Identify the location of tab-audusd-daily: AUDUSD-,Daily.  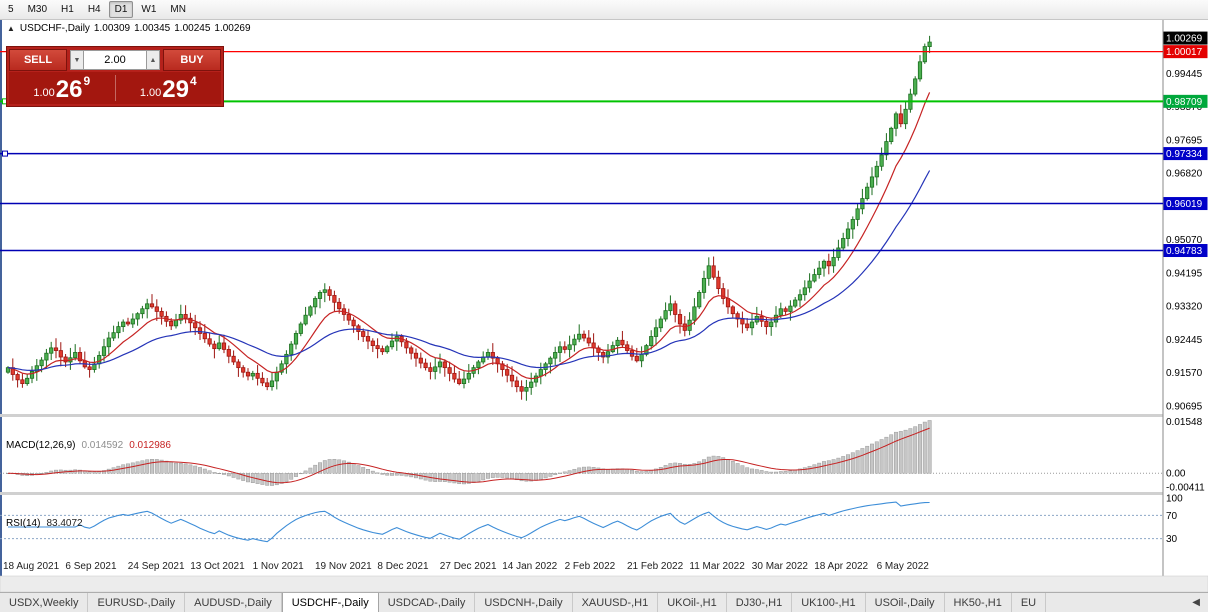
(233, 602).